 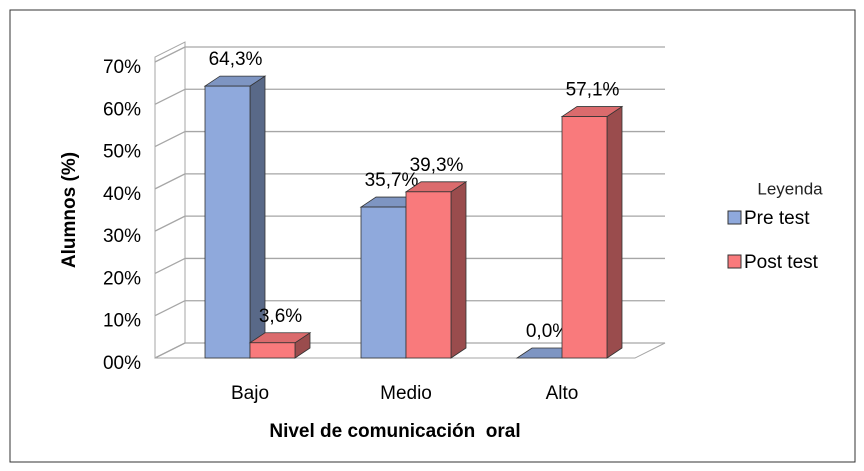 What do you see at coordinates (122, 363) in the screenshot?
I see `y-tick-label: 00%` at bounding box center [122, 363].